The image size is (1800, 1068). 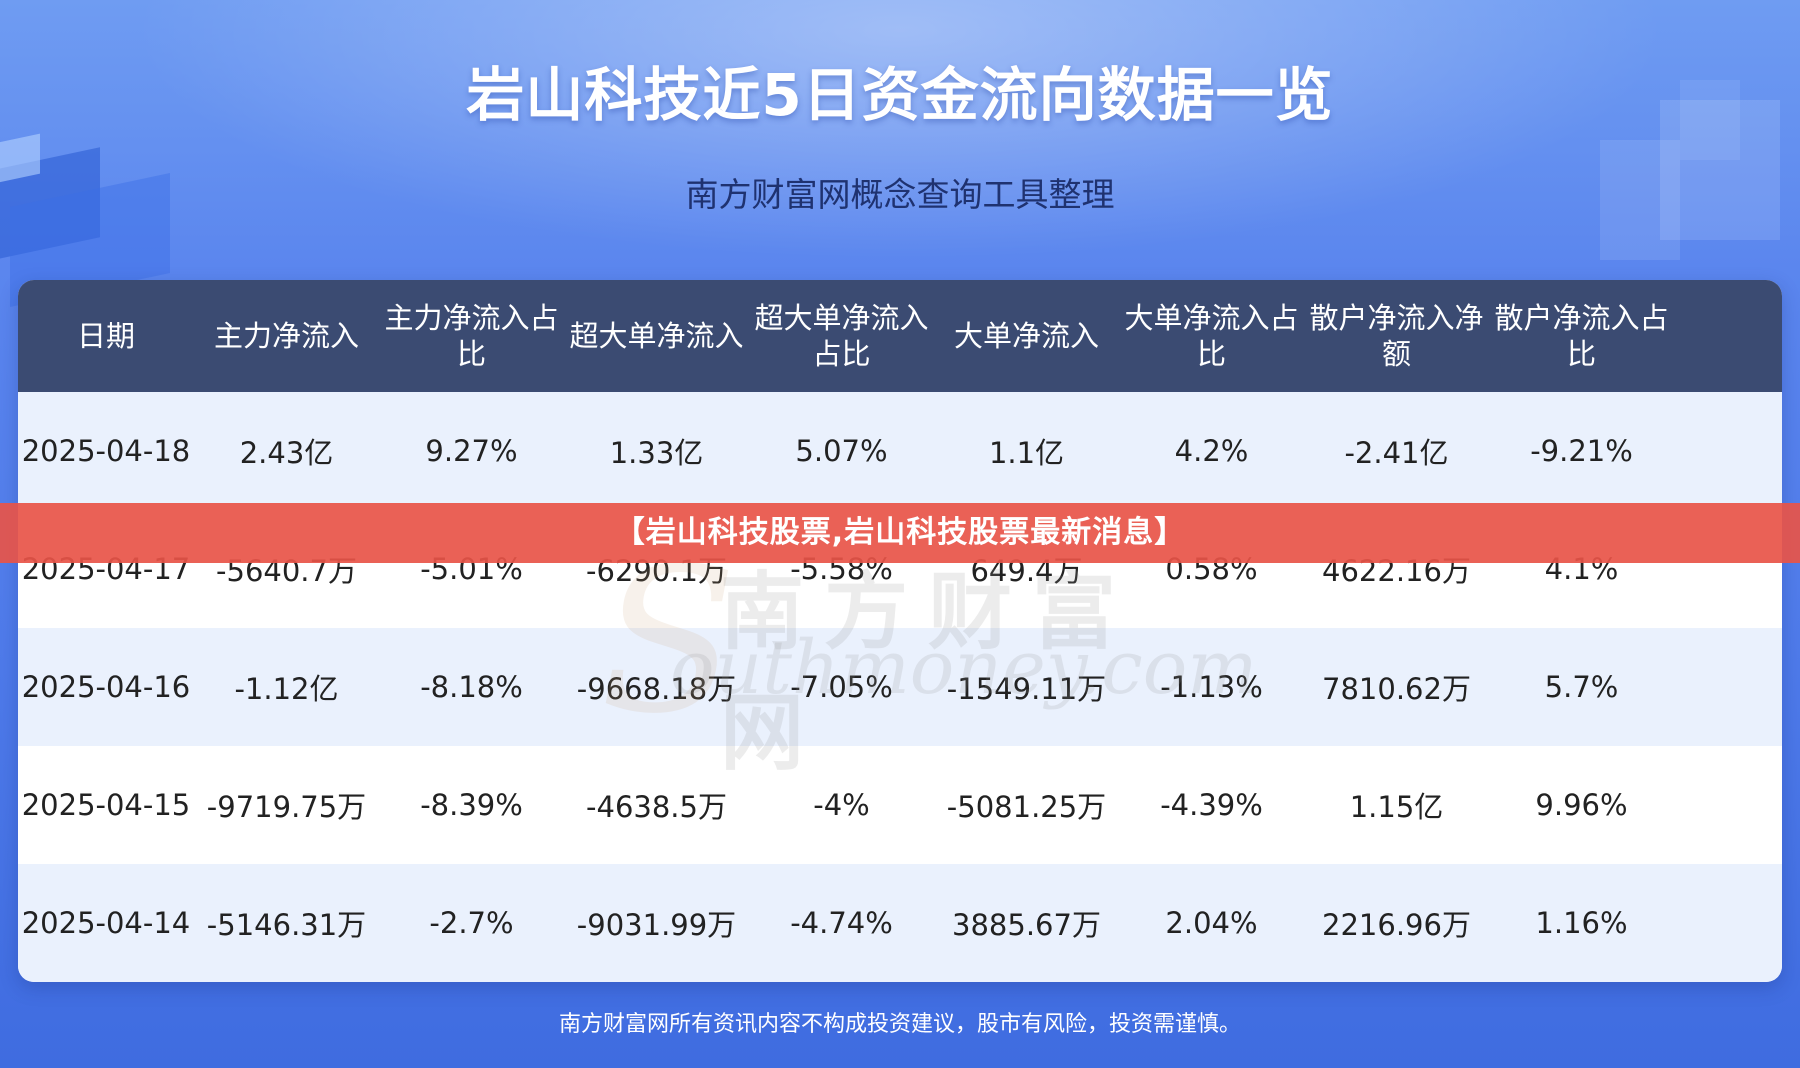 What do you see at coordinates (1581, 687) in the screenshot?
I see `cell-retail-inflow-ratio: 5.7%` at bounding box center [1581, 687].